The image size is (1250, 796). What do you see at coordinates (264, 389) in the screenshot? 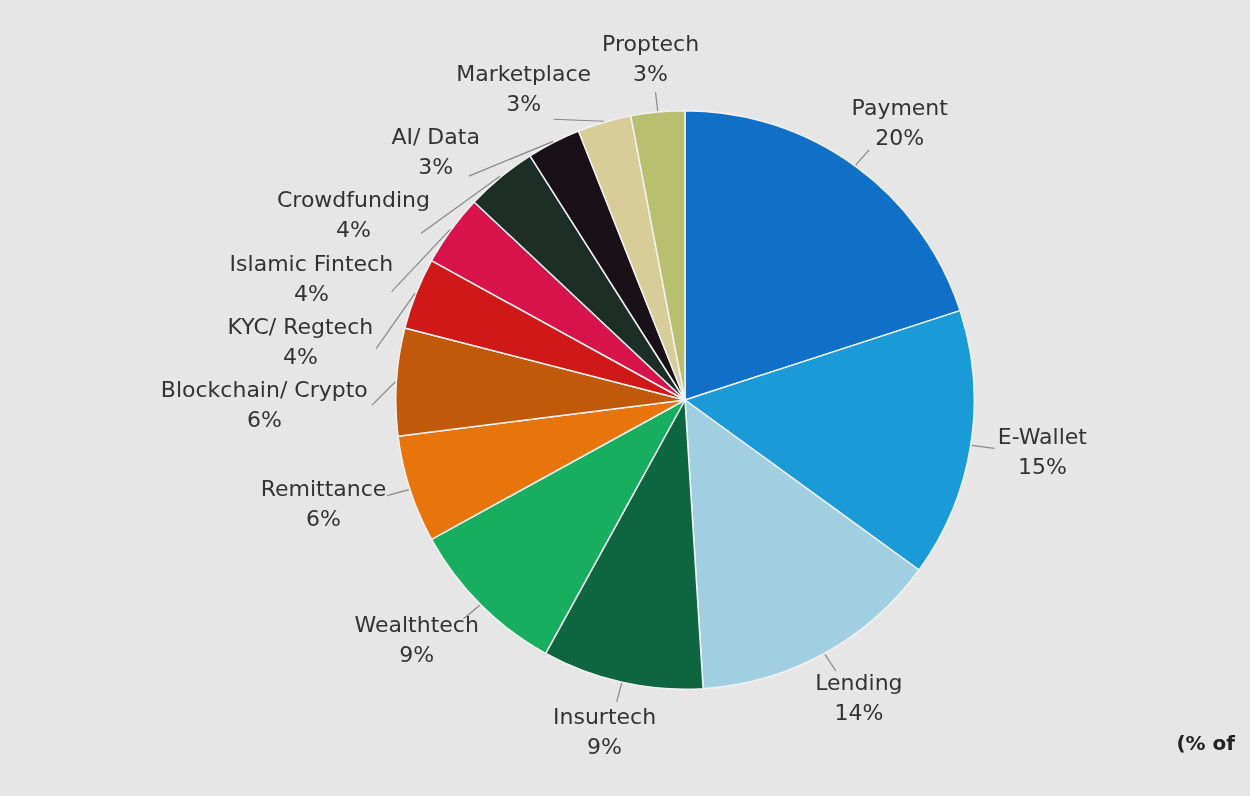
I see `slice-label: Blockchain/ Crypto` at bounding box center [264, 389].